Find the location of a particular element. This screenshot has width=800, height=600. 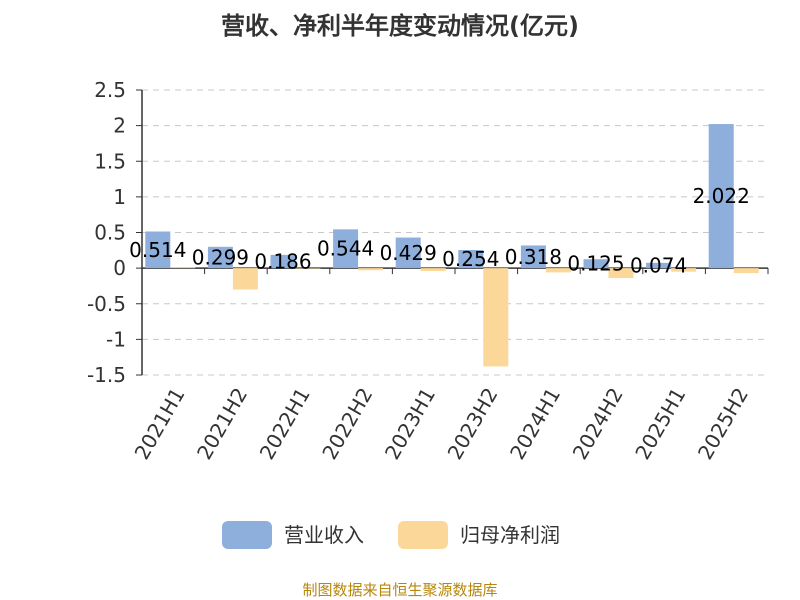

x-tick-label: 2025H1 is located at coordinates (660, 424).